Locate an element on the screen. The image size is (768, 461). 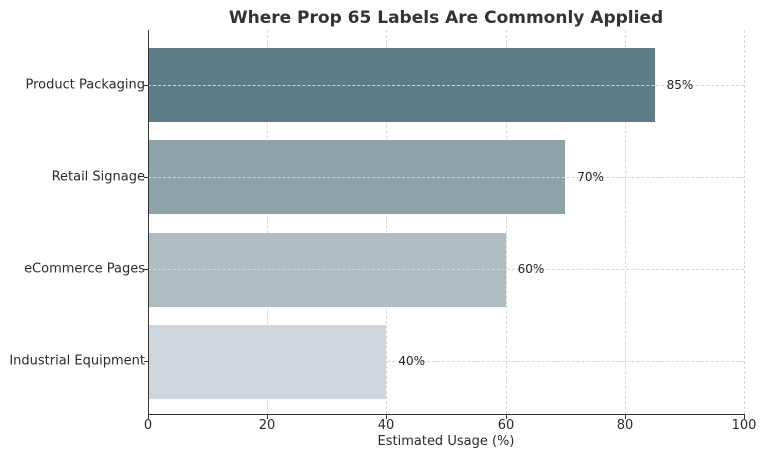
y-axis-line is located at coordinates (148, 222).